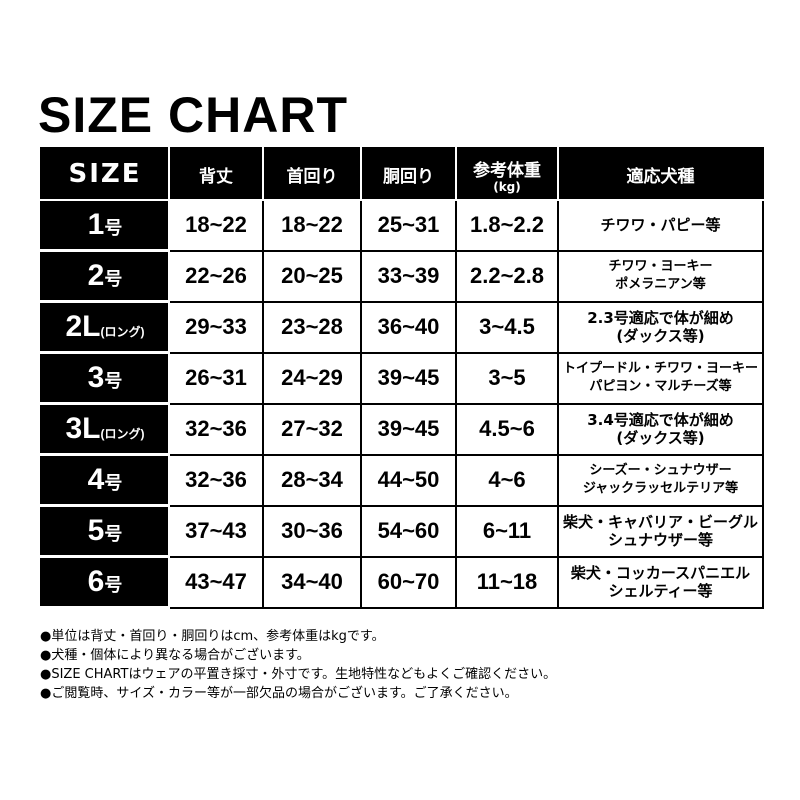 The image size is (800, 800). I want to click on size-value: 3L, so click(83, 428).